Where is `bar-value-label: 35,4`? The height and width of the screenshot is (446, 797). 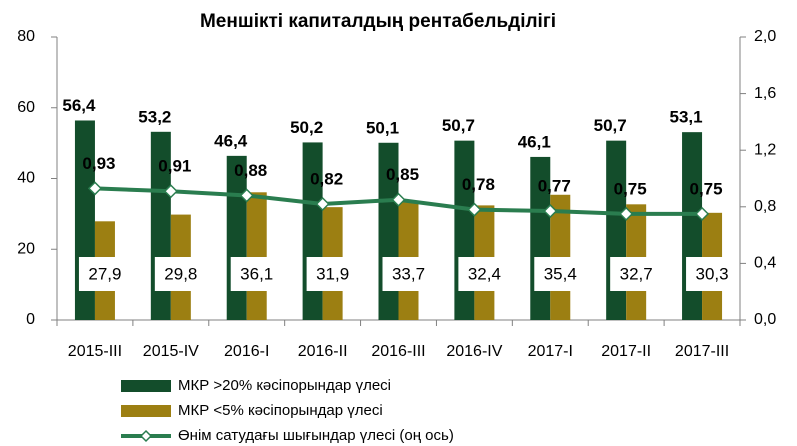
bar-value-label: 35,4 is located at coordinates (560, 273).